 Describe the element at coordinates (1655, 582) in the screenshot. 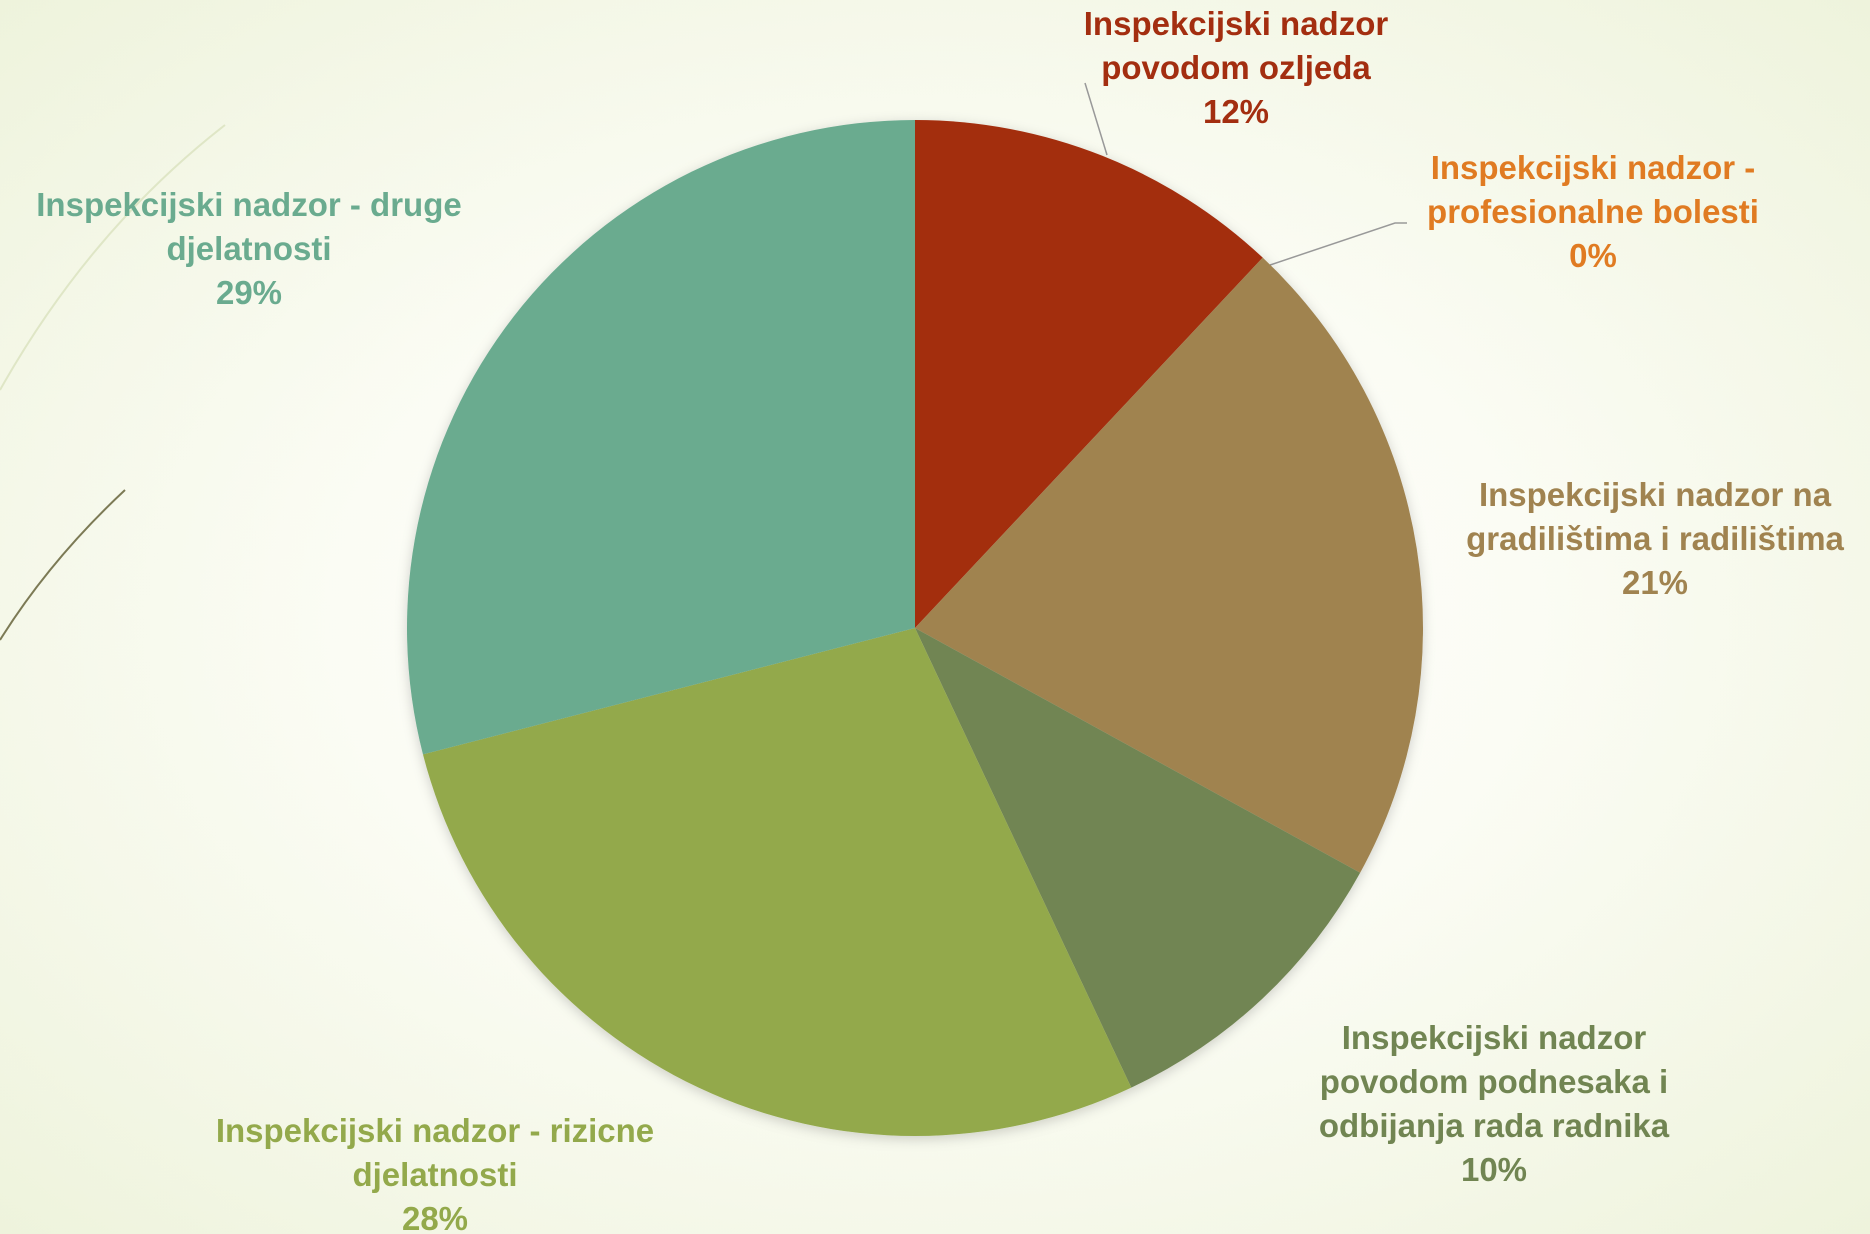

I see `value-label: 21%` at that location.